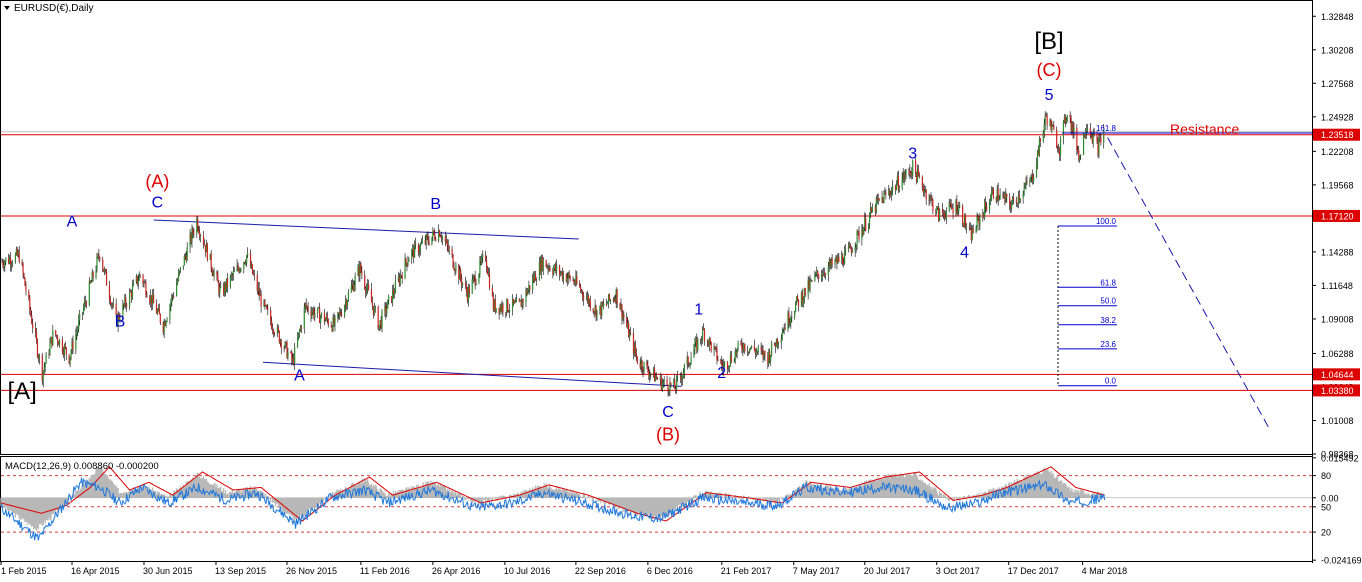  I want to click on wave-label: A, so click(299, 376).